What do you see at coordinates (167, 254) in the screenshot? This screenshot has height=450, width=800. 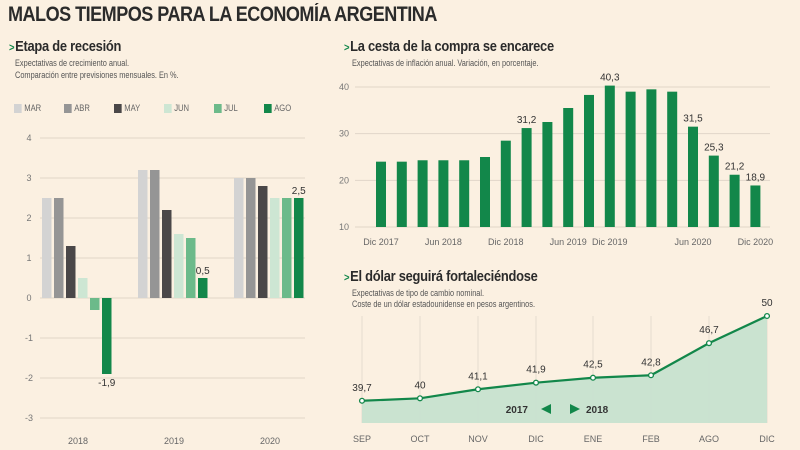 I see `bar-may-2019` at bounding box center [167, 254].